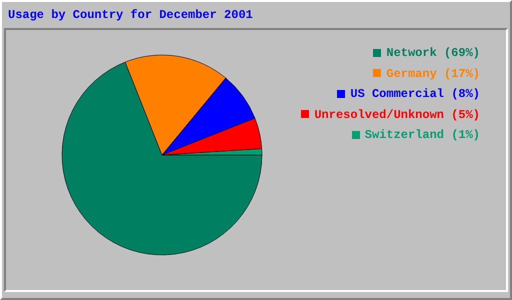 The height and width of the screenshot is (300, 512). I want to click on legend-label: Germany (17%), so click(432, 74).